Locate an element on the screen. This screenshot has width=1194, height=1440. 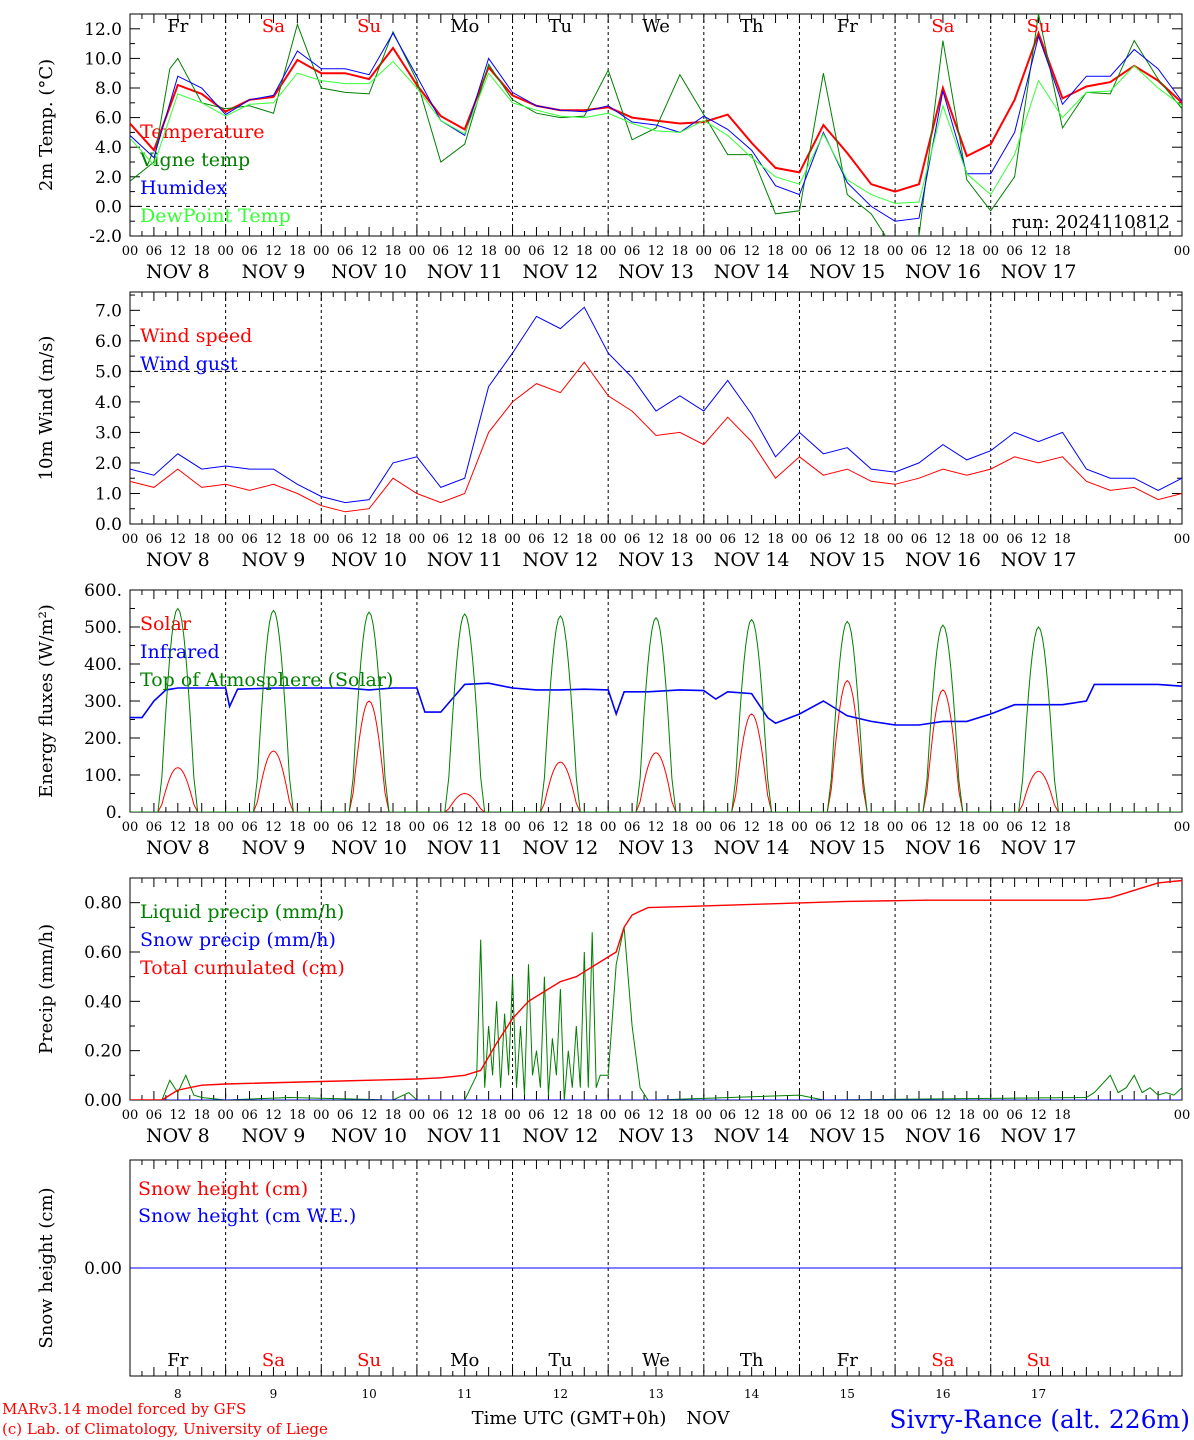
series-line-dewpoint-temp is located at coordinates (656, 132).